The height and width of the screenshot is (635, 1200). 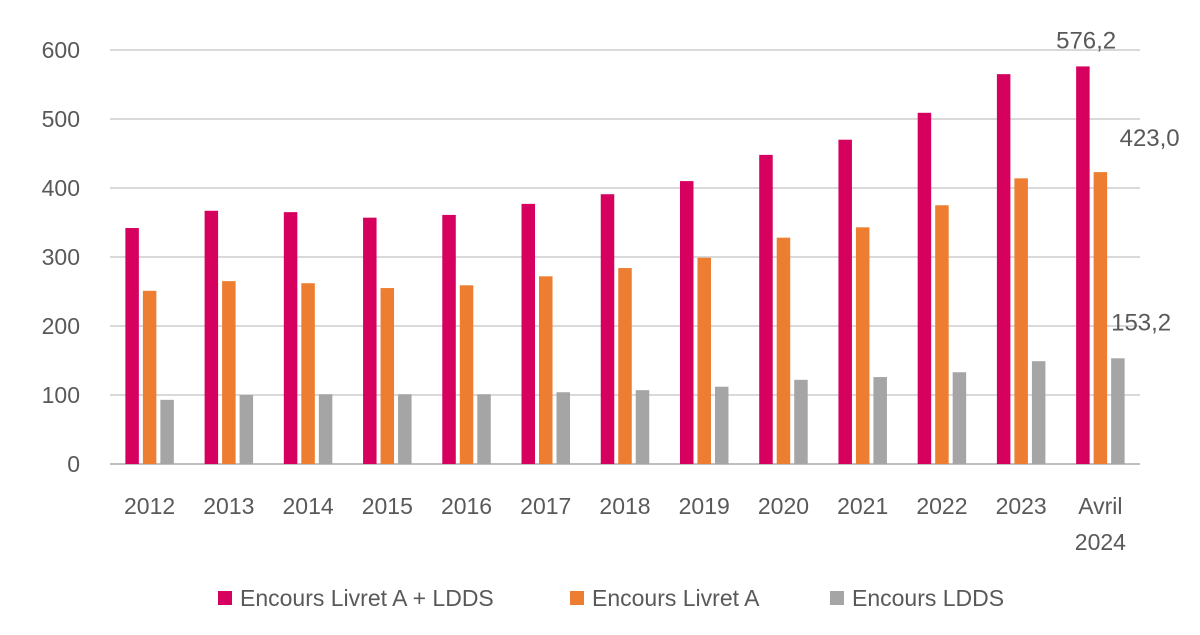 I want to click on y-tick-label: 400, so click(x=61, y=188).